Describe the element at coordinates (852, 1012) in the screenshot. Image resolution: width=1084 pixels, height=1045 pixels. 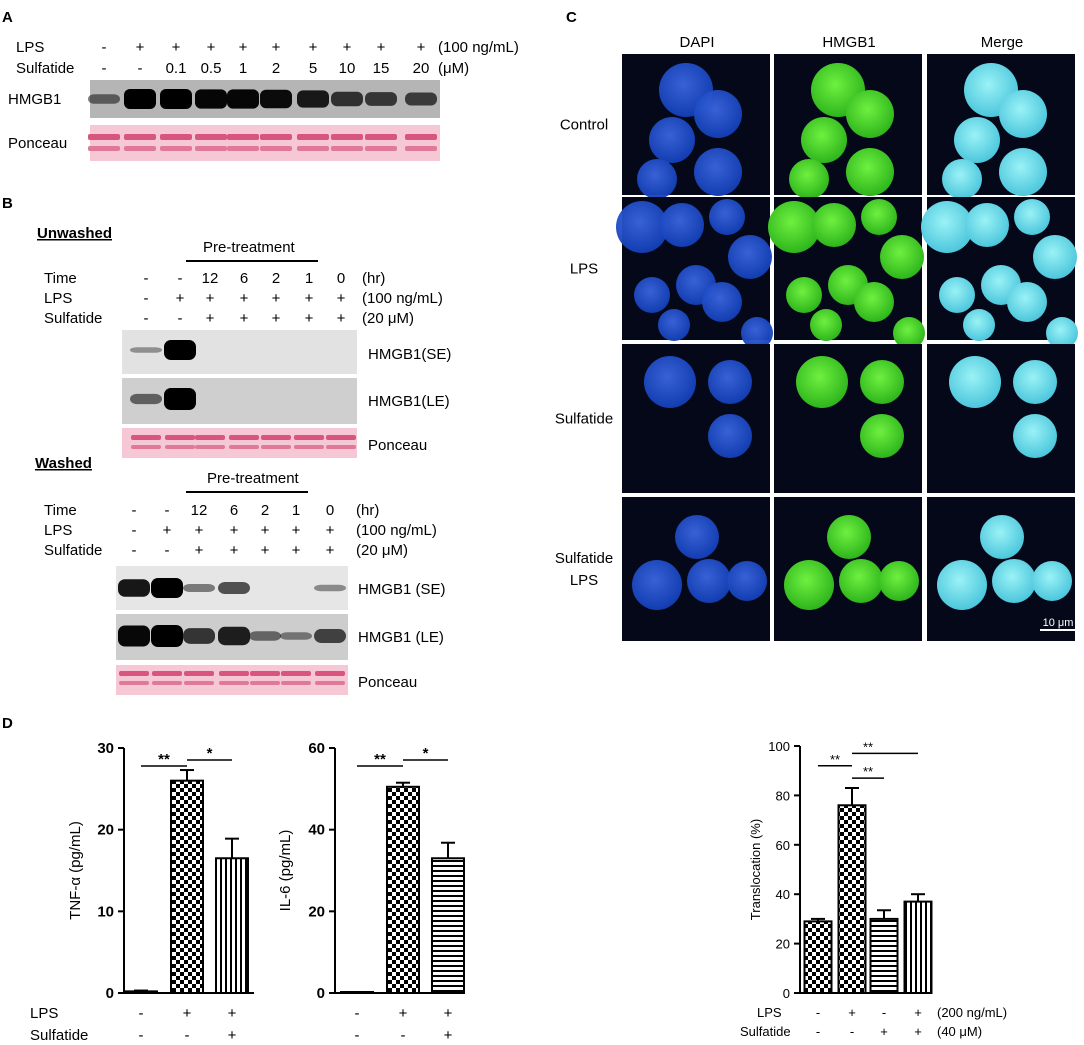
I see `lps-condition-mark: +` at that location.